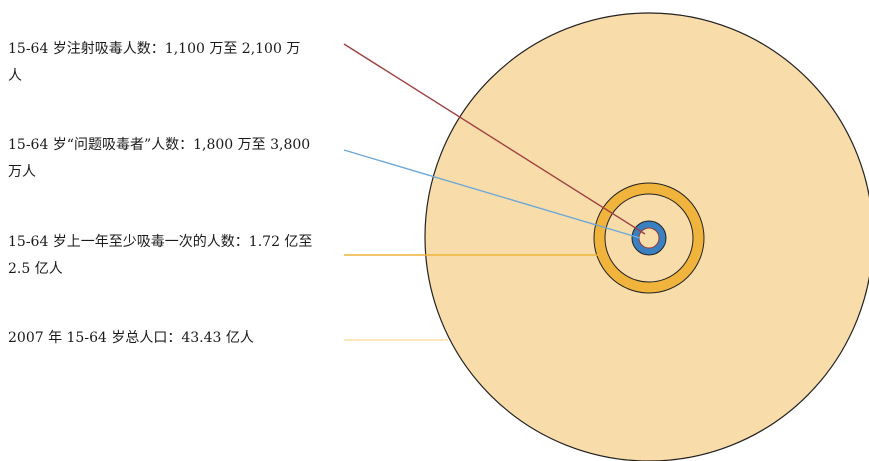 The image size is (869, 461). What do you see at coordinates (159, 158) in the screenshot?
I see `label-problem-drug-users: 15-64 岁“问题吸毒者”人数：1,800 万至 3,800 万人` at bounding box center [159, 158].